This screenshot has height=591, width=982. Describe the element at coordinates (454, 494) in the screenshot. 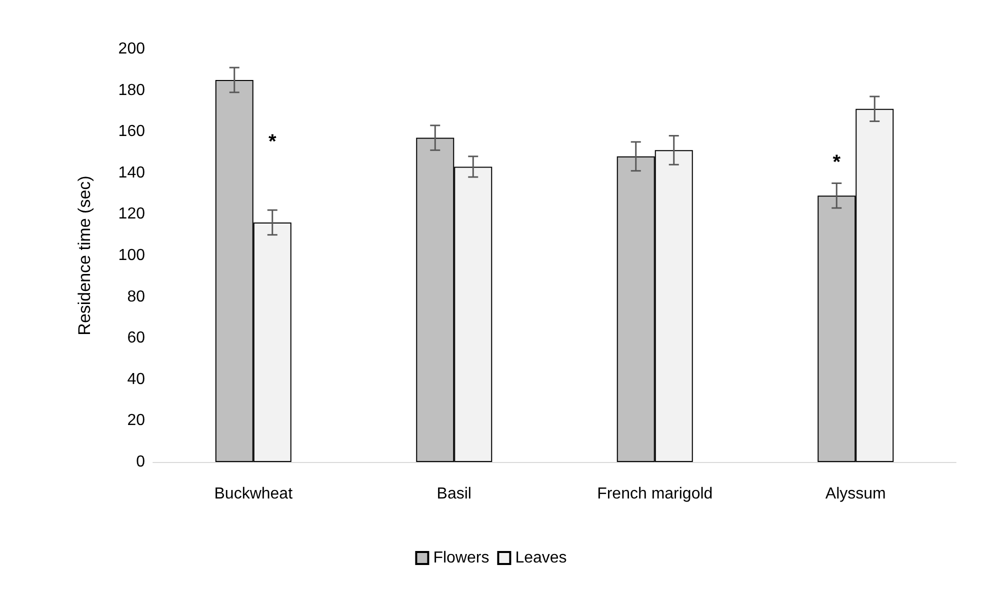

I see `x-tick-label: Basil` at that location.